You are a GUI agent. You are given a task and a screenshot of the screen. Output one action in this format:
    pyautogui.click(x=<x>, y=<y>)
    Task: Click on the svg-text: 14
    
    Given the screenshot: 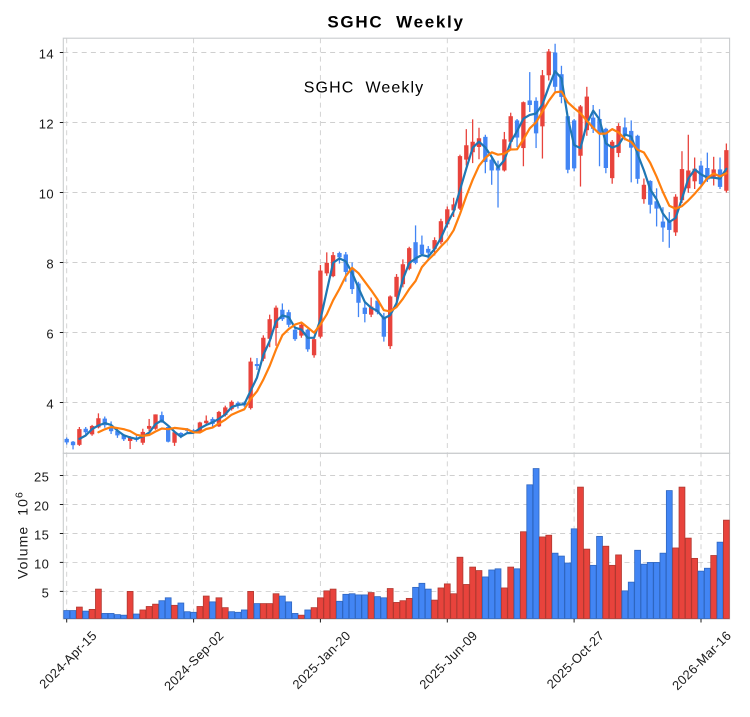 What is the action you would take?
    pyautogui.click(x=46, y=54)
    